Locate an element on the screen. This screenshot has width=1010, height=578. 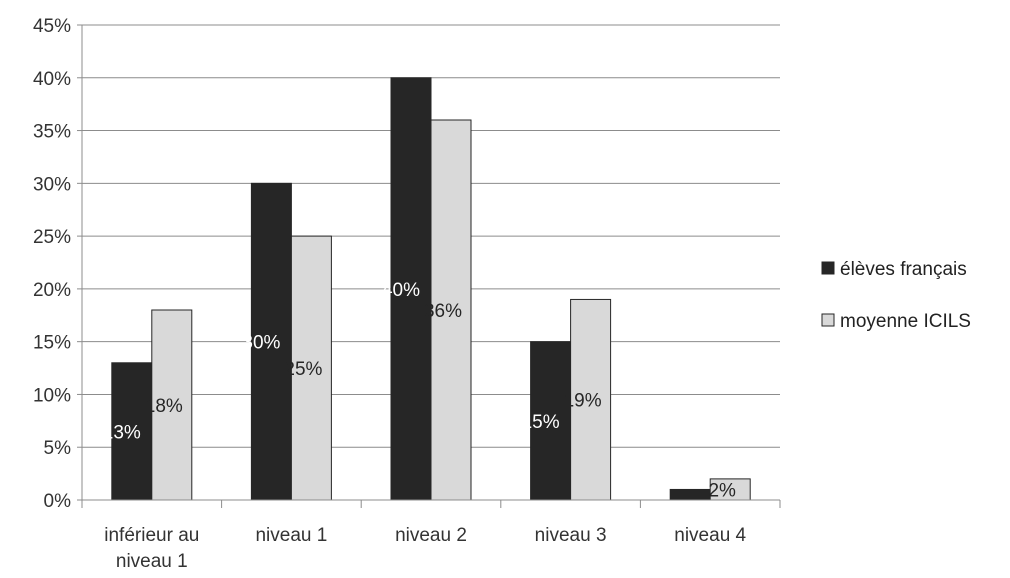
data-label: 40% is located at coordinates (401, 290).